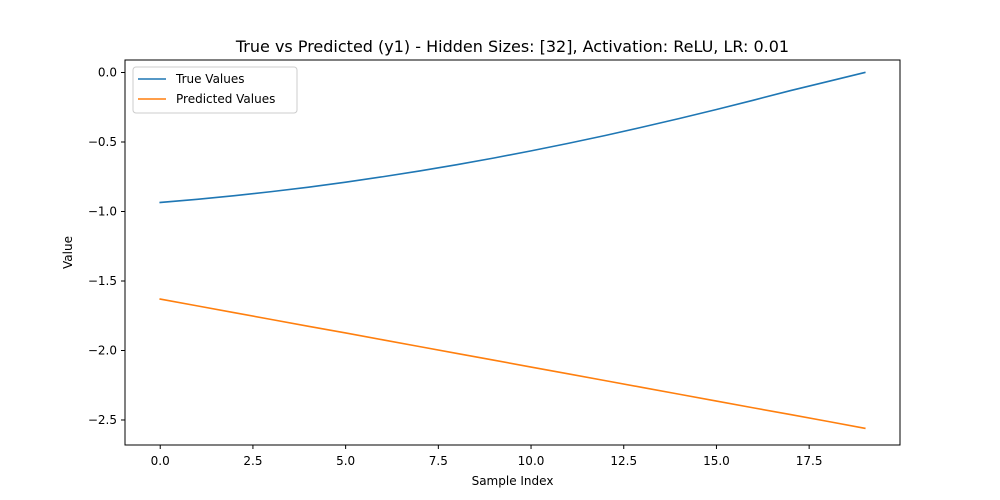  I want to click on y-tick-label: −0.5, so click(102, 142).